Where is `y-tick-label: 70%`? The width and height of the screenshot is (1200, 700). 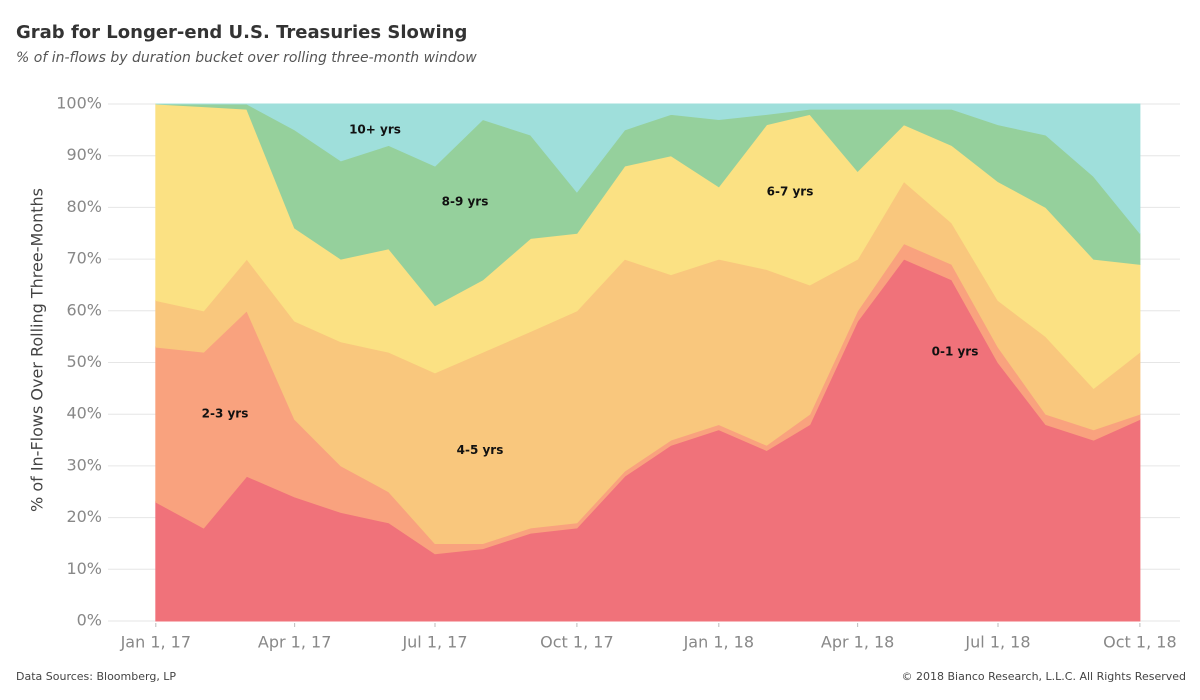
y-tick-label: 70% is located at coordinates (84, 258).